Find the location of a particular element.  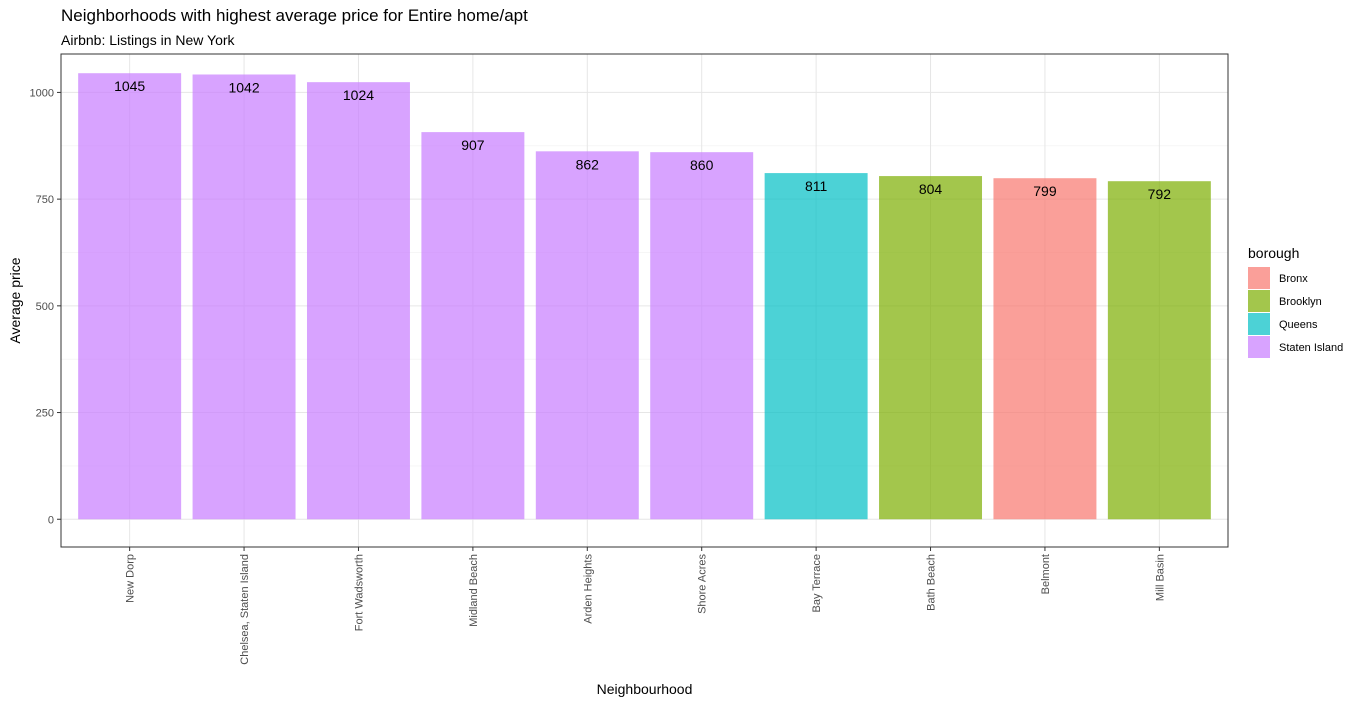

y-axis: 0 250 500 750 1000 is located at coordinates (45, 306).